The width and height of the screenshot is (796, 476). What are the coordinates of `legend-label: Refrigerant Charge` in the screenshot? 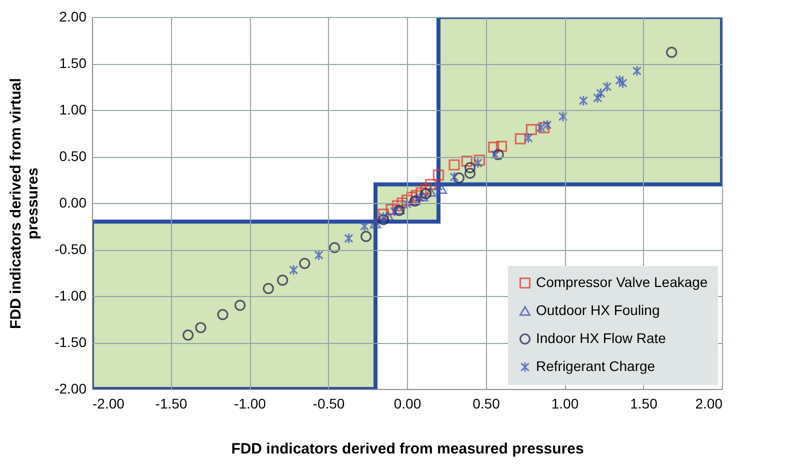 It's located at (596, 366).